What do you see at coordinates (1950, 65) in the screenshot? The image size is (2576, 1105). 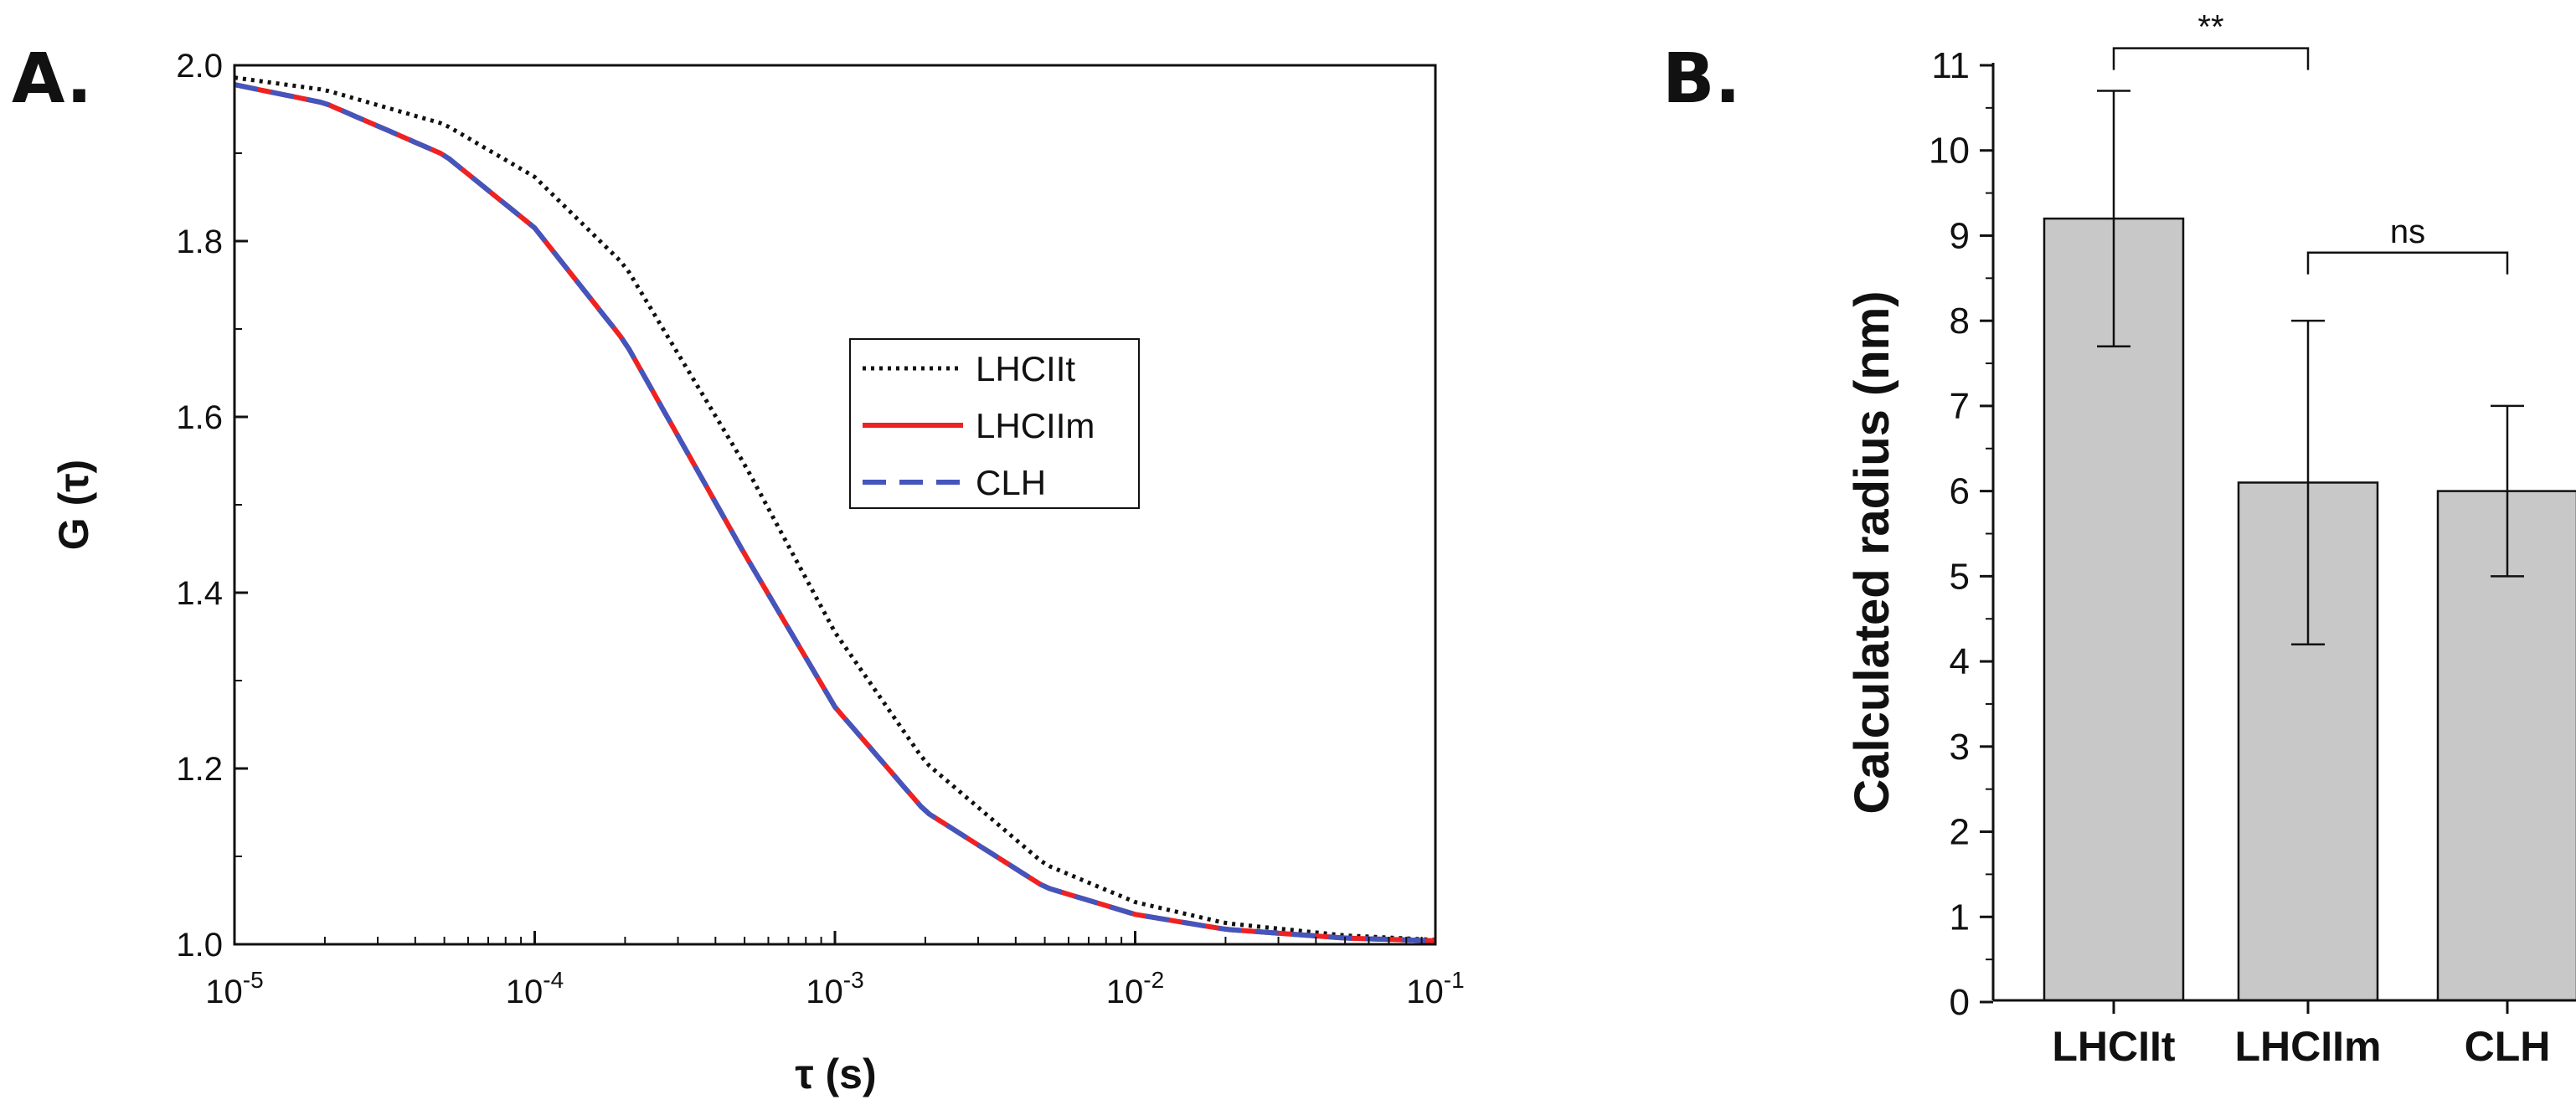 I see `b-y-tick-label: 11` at bounding box center [1950, 65].